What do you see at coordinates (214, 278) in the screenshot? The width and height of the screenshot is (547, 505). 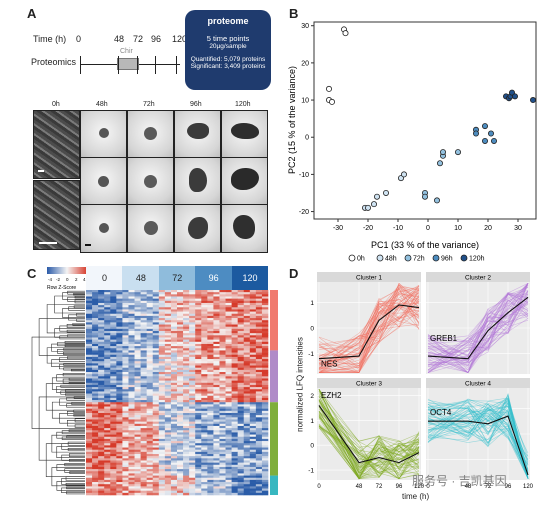 I see `heatmap-column-label: 96` at bounding box center [214, 278].